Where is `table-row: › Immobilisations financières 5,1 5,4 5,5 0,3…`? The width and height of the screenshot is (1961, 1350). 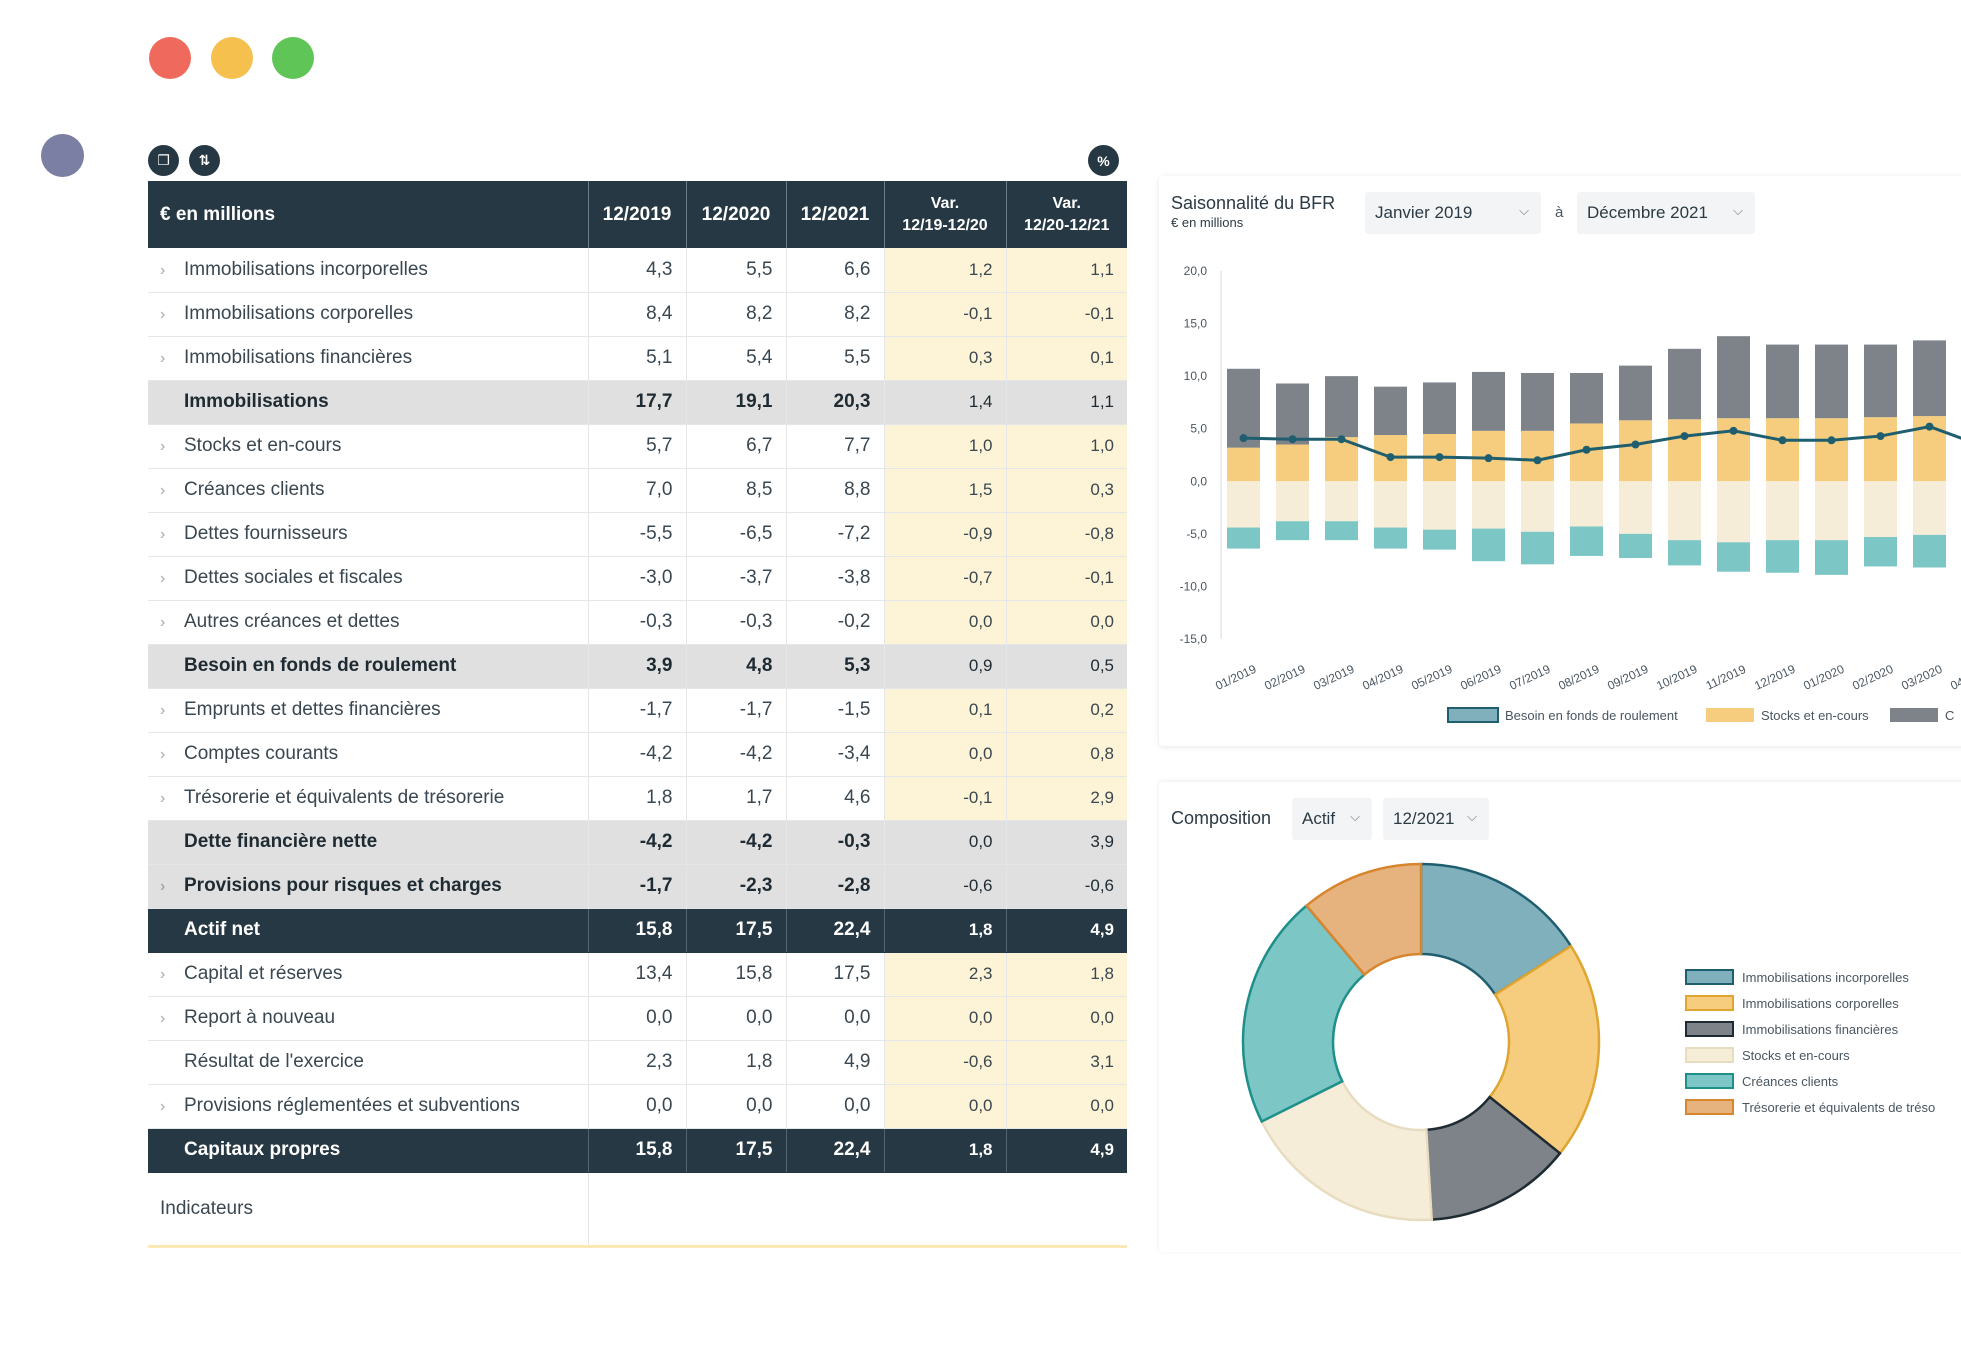
table-row: › Immobilisations financières 5,1 5,4 5,5 0,3… is located at coordinates (637, 358).